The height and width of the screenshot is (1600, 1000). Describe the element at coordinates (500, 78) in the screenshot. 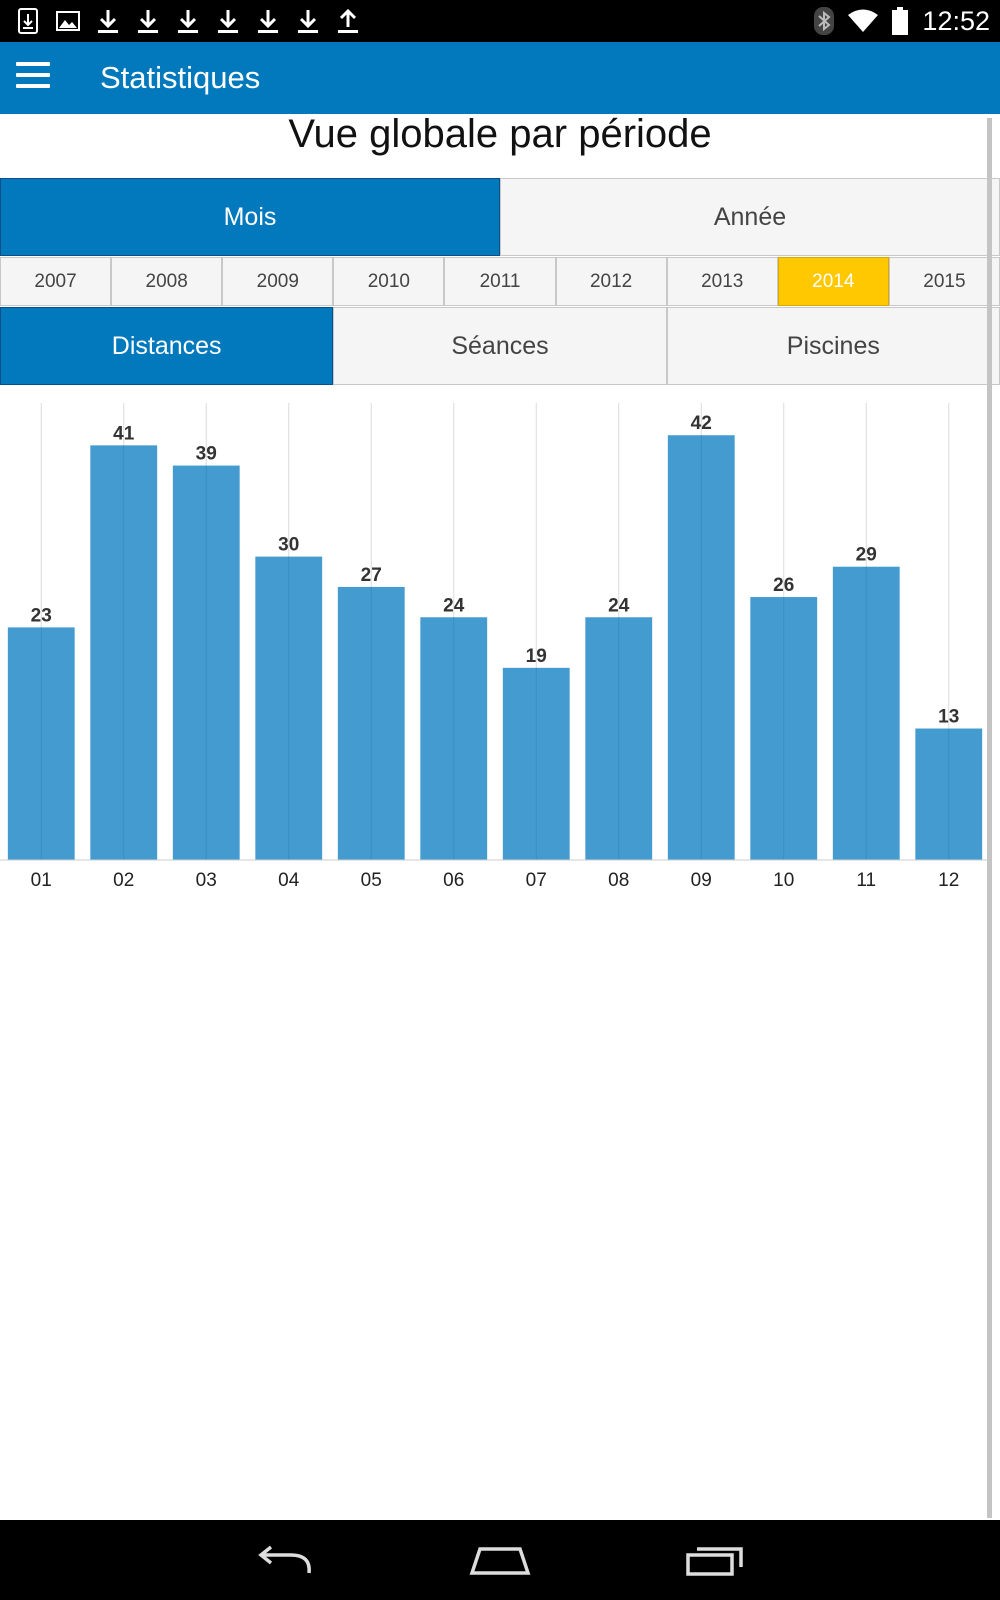

I see `app-bar: Statistiques` at that location.